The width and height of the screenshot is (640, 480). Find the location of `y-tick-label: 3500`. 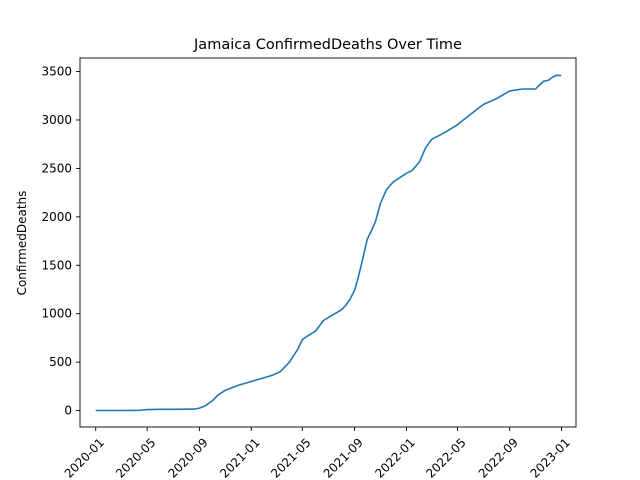

y-tick-label: 3500 is located at coordinates (56, 72).